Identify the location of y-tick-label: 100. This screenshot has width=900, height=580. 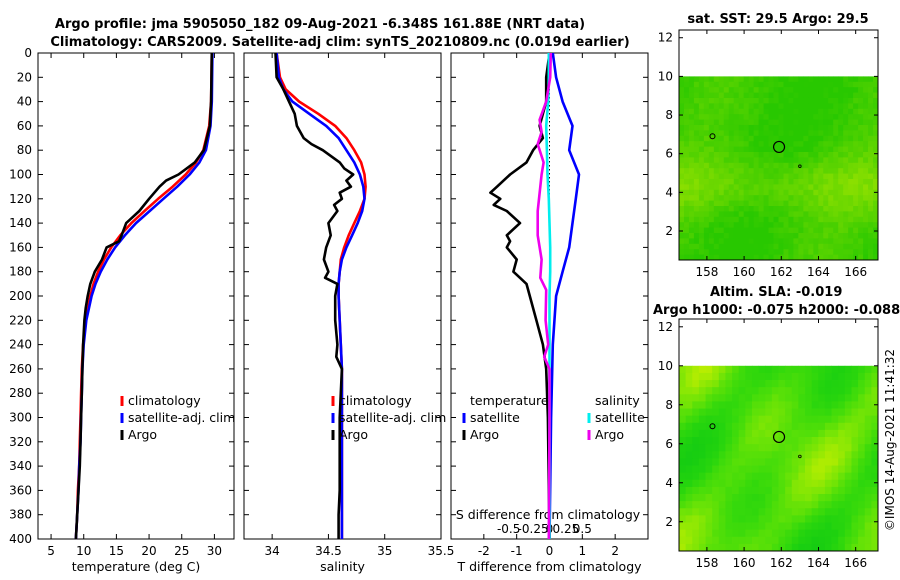
(20, 175).